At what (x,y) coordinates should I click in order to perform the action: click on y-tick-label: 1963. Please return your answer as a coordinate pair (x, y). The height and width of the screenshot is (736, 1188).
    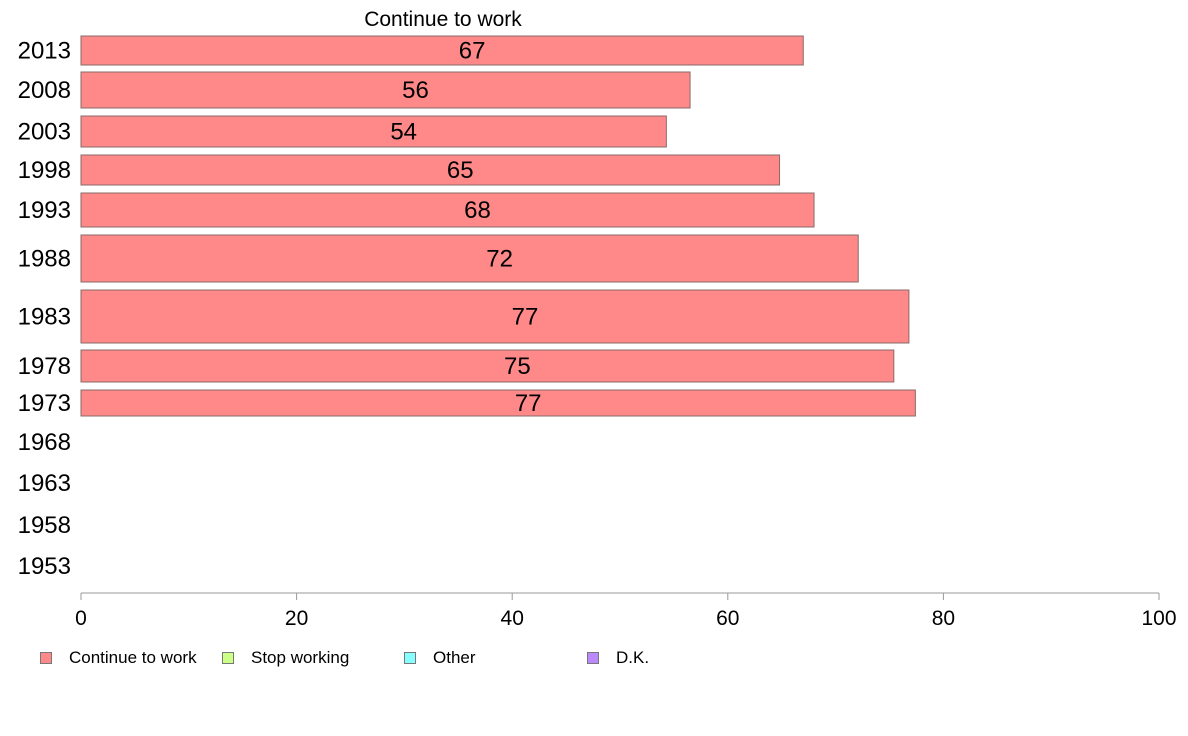
    Looking at the image, I should click on (44, 483).